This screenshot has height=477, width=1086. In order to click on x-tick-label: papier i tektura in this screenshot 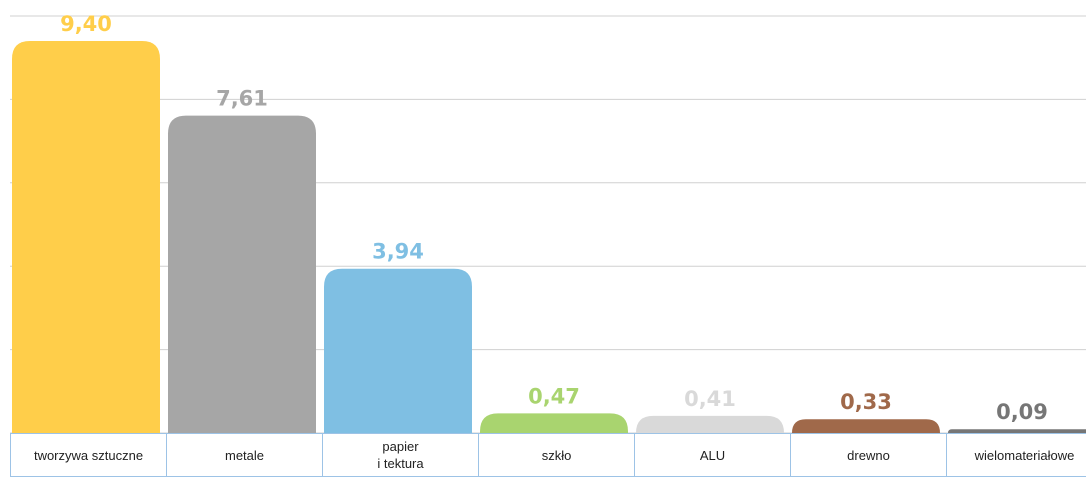, I will do `click(400, 455)`.